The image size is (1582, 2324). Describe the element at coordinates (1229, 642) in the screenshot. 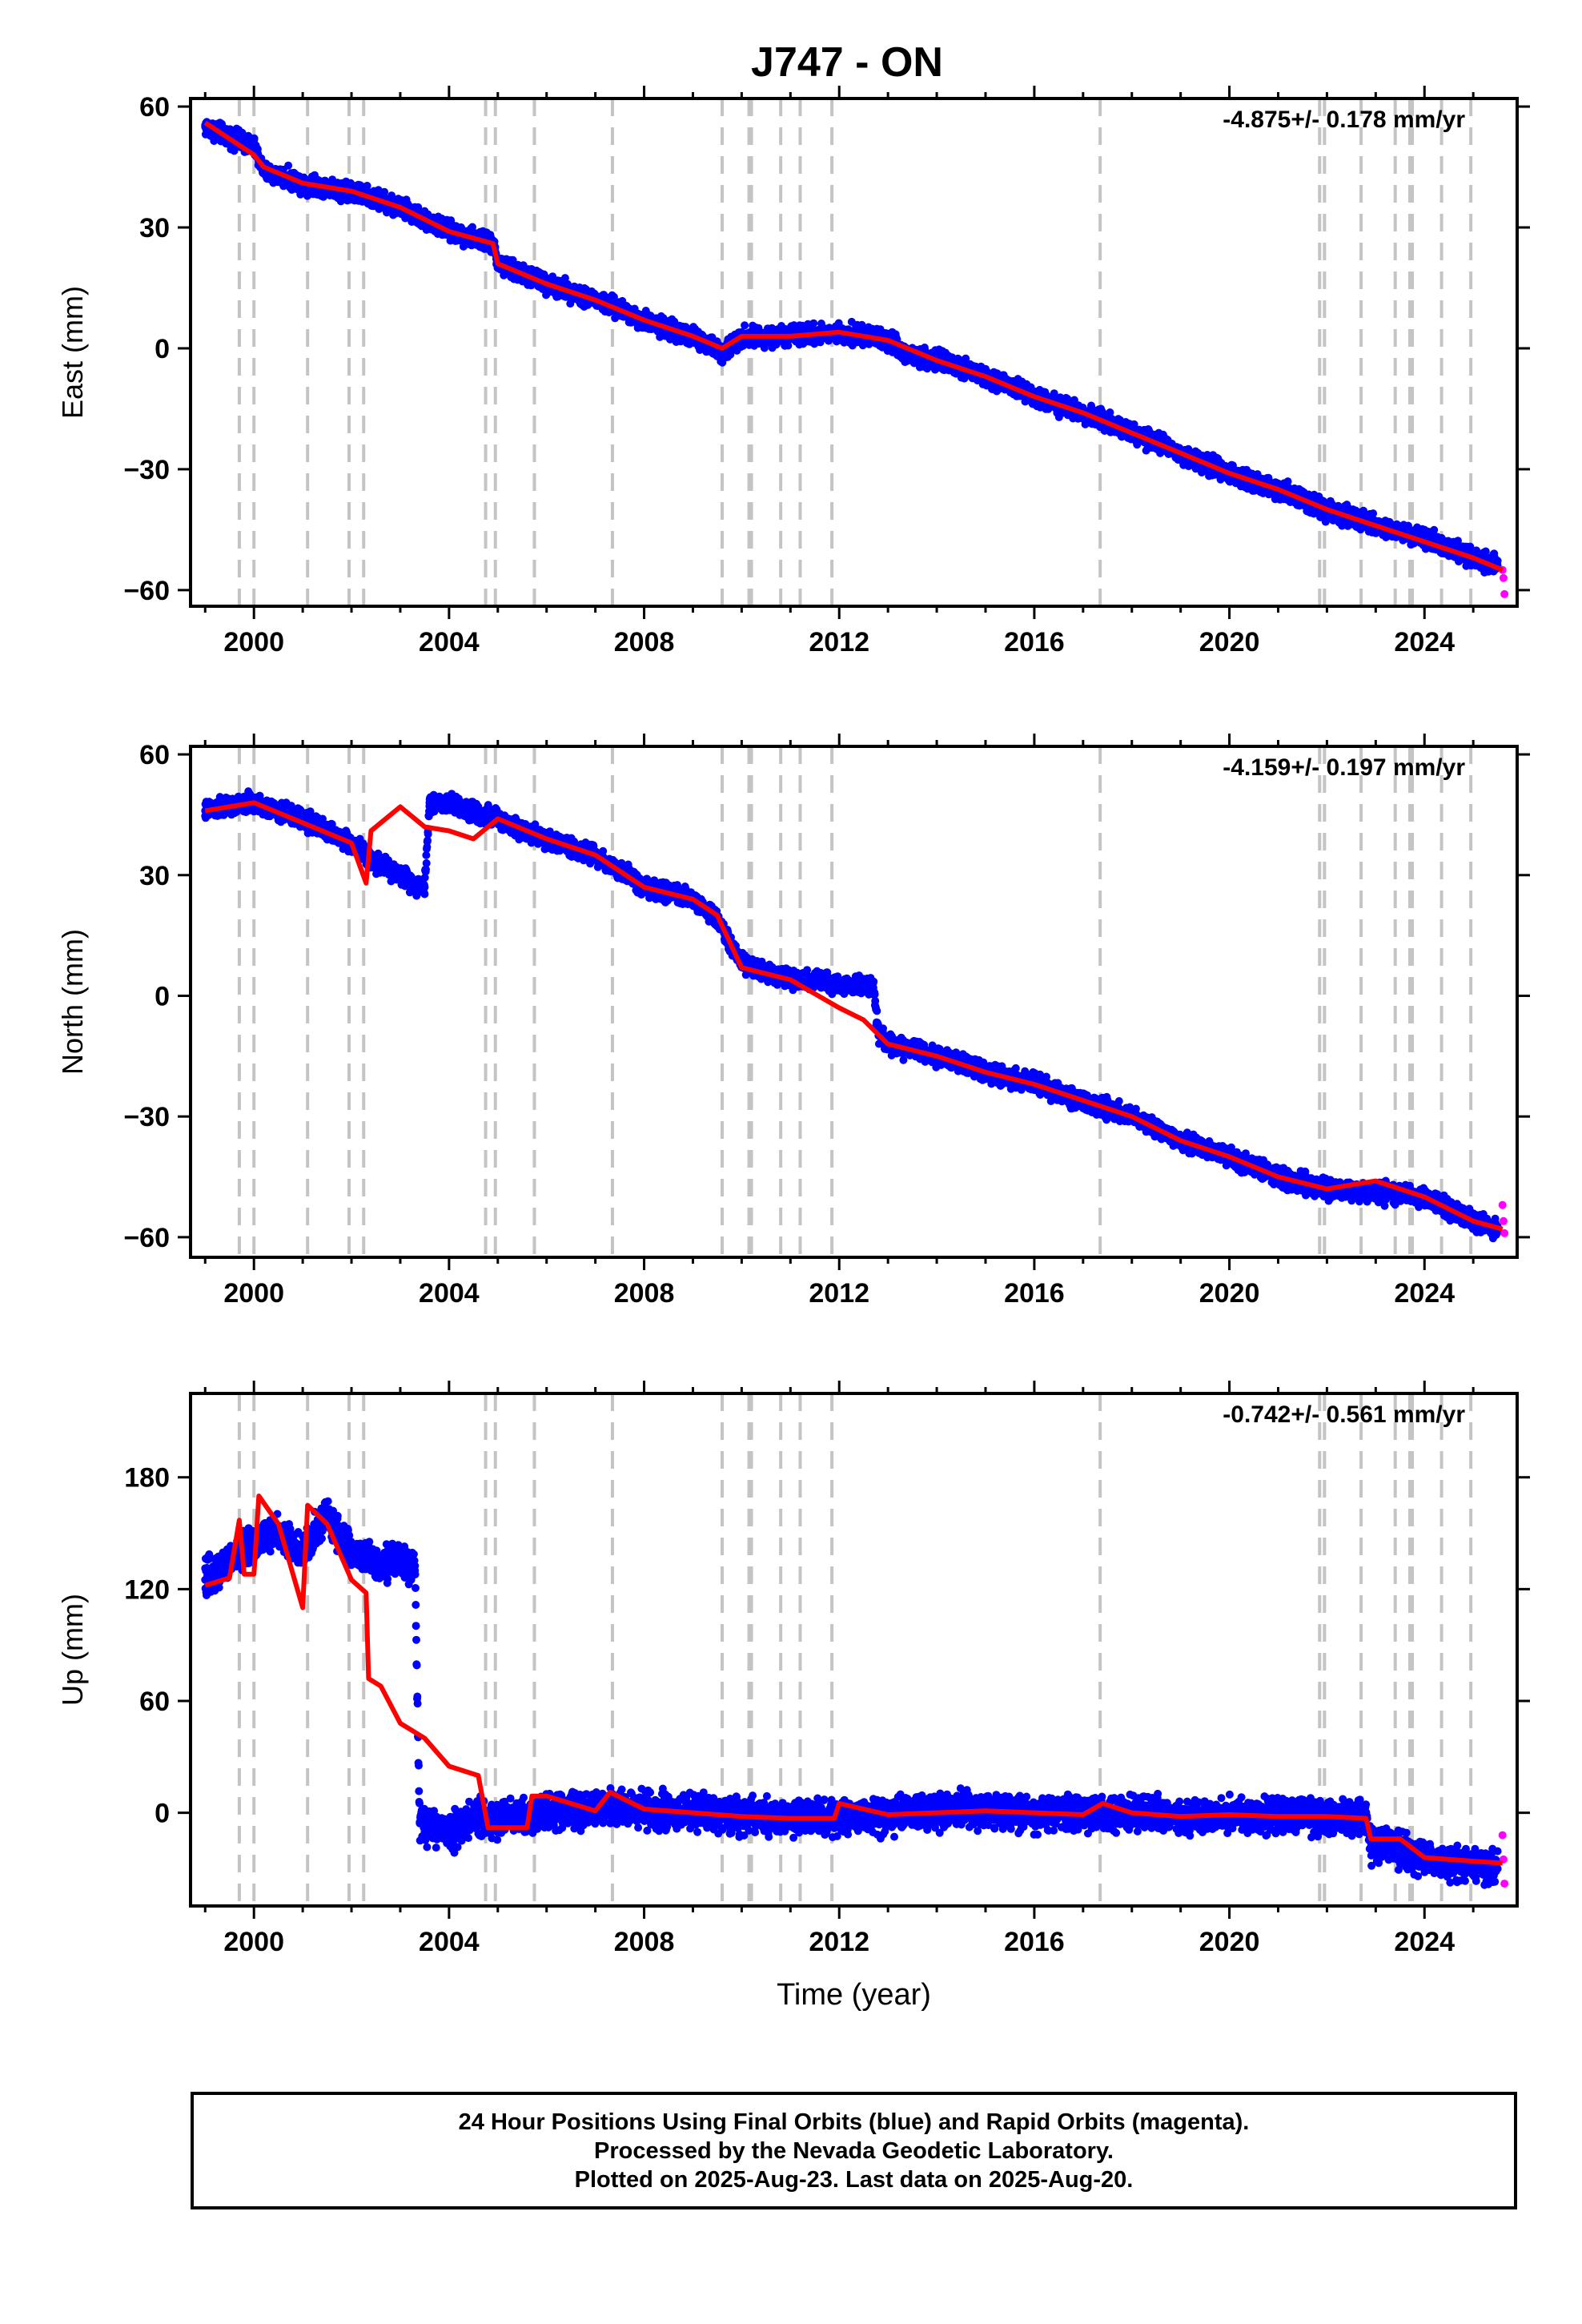

I see `x-tick-label: 2020` at that location.